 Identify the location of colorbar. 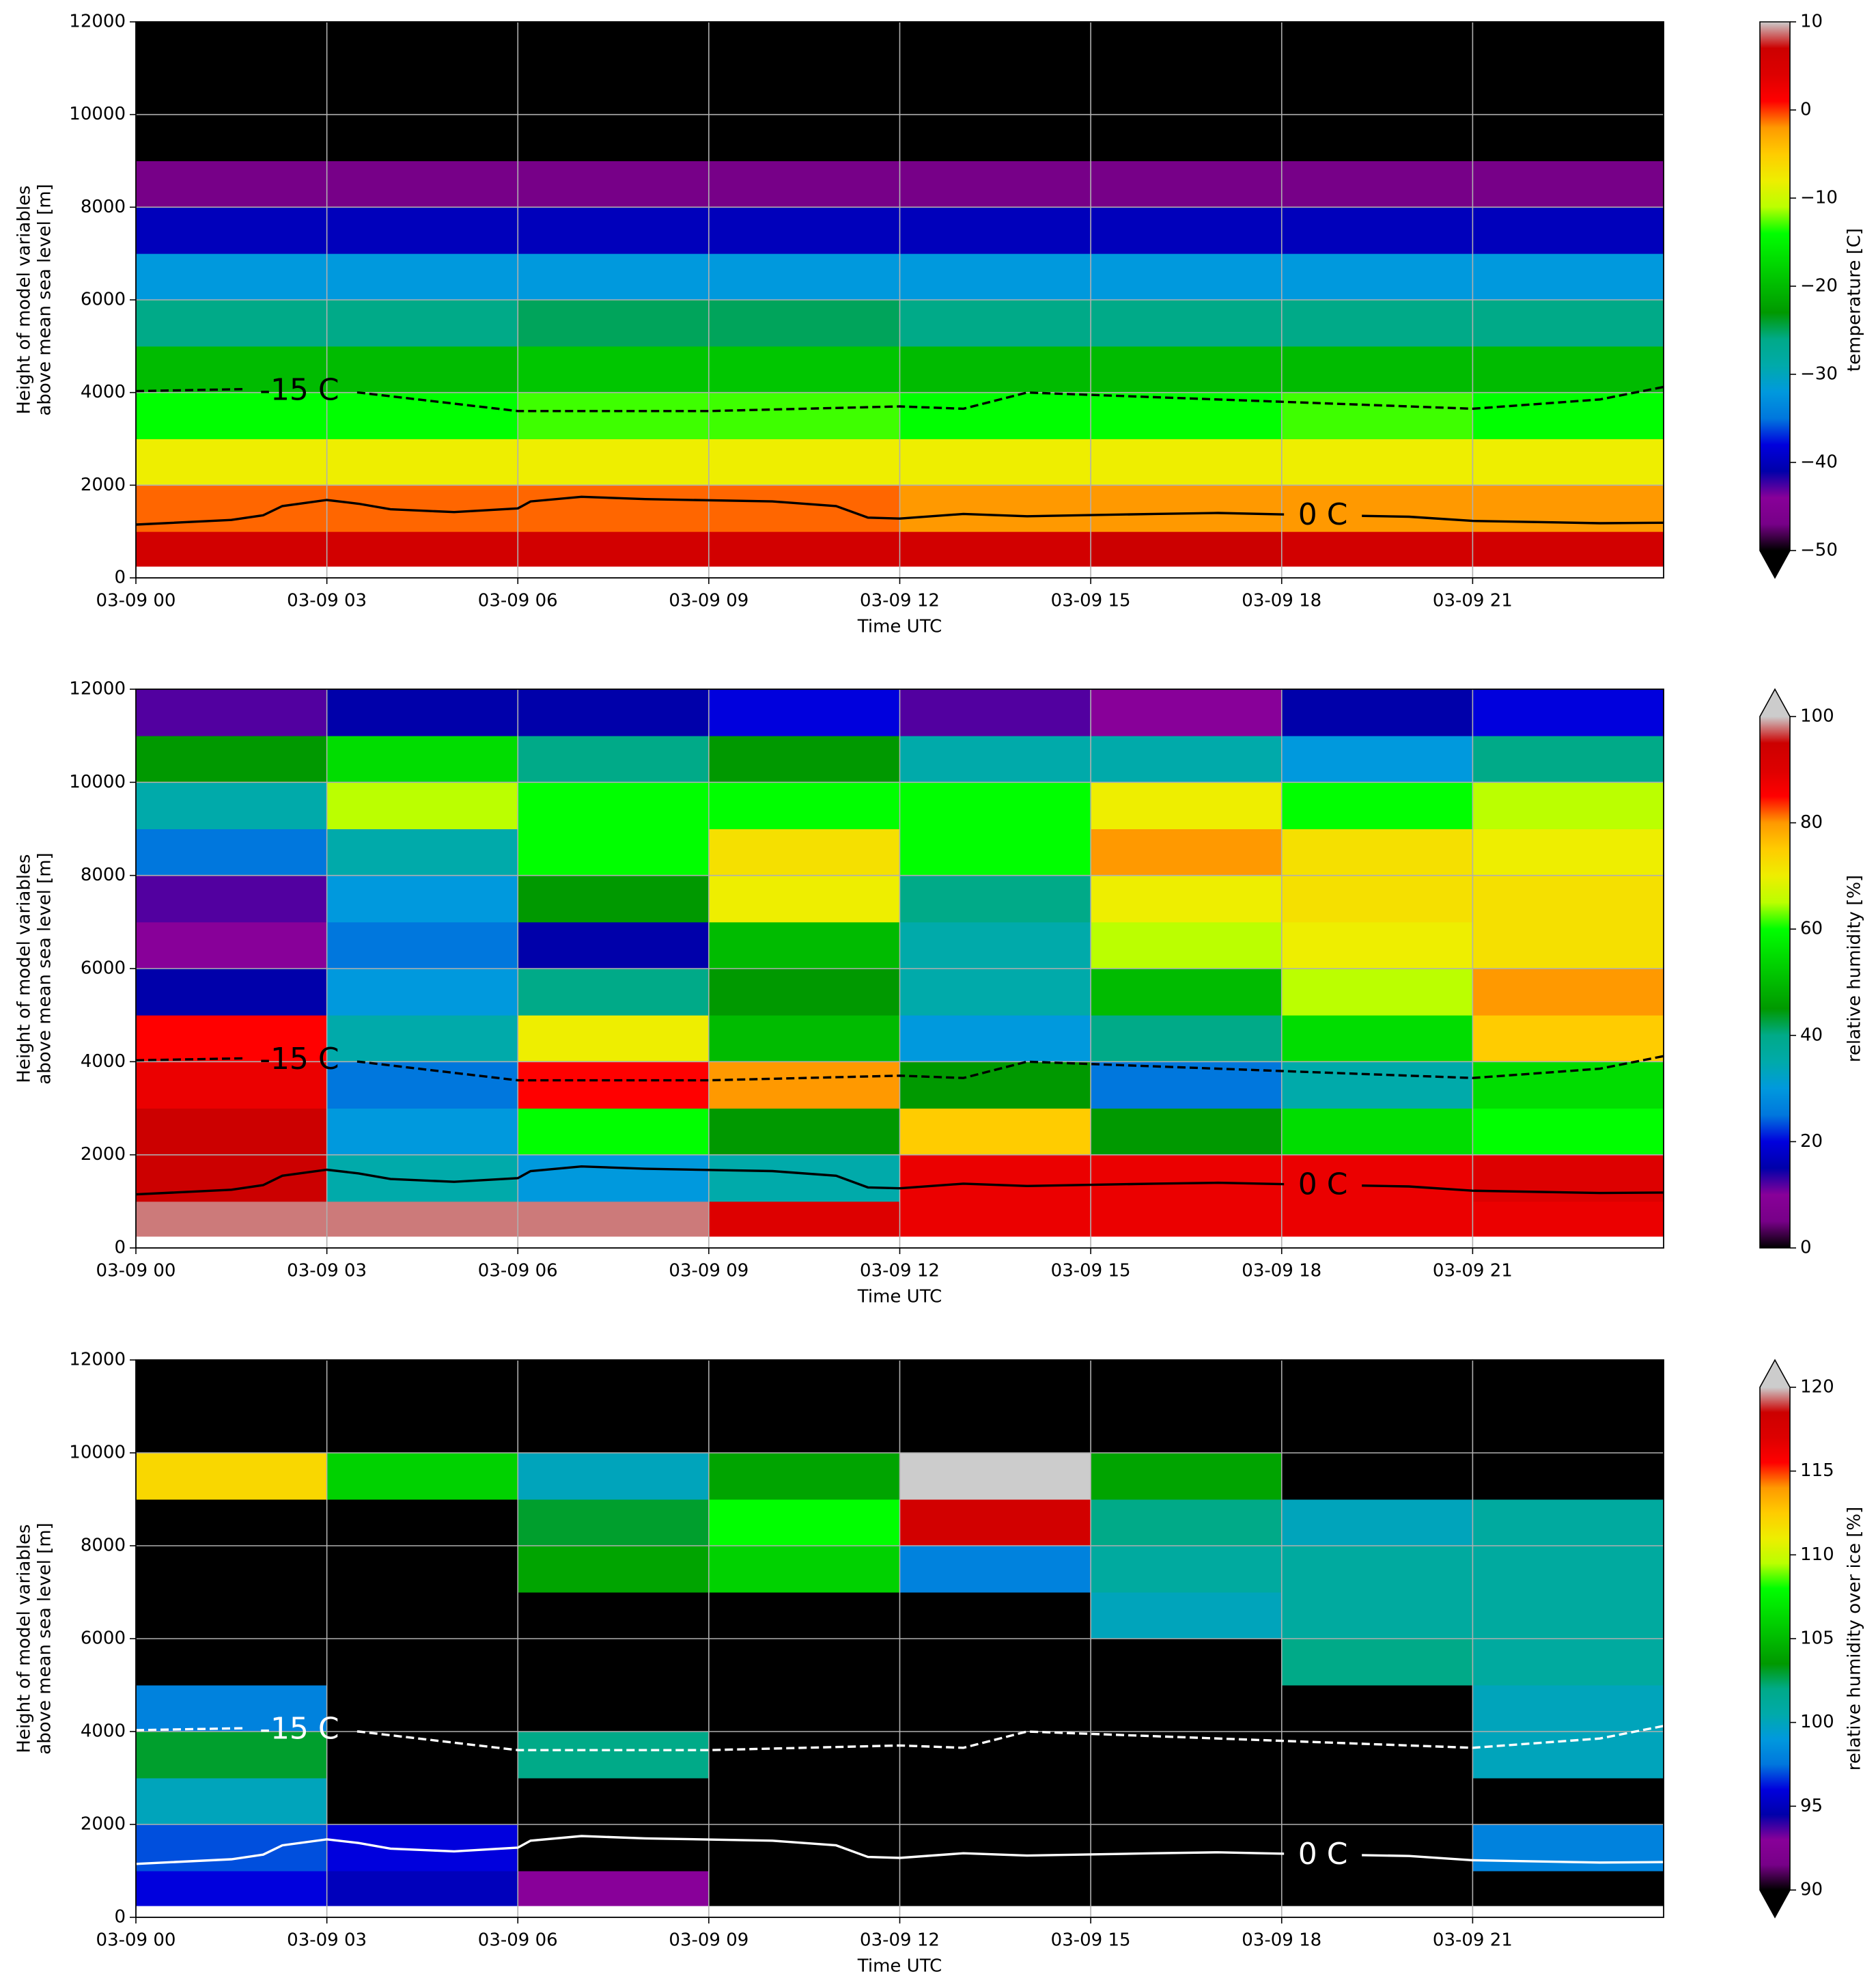
(1775, 286).